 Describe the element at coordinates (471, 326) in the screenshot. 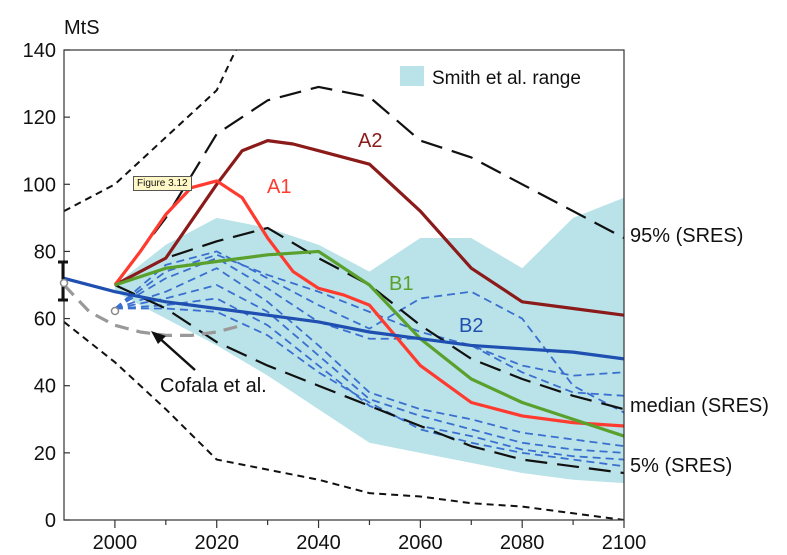

I see `series-label-b2: B2` at that location.